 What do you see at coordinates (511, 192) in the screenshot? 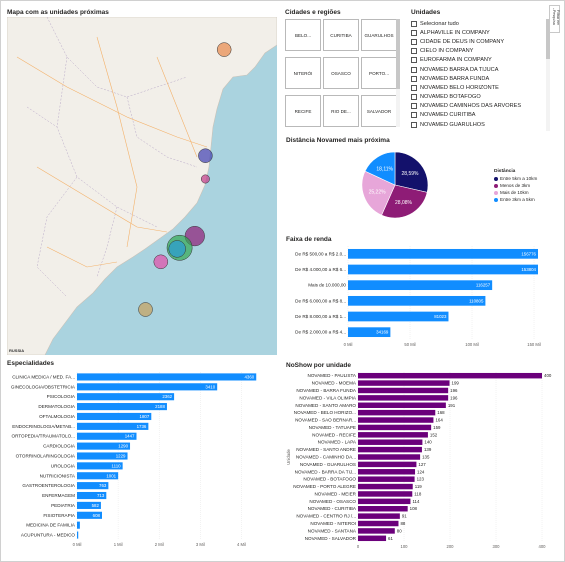
I see `legend-item-mais-de-10km: Mais de 10km` at bounding box center [511, 192].